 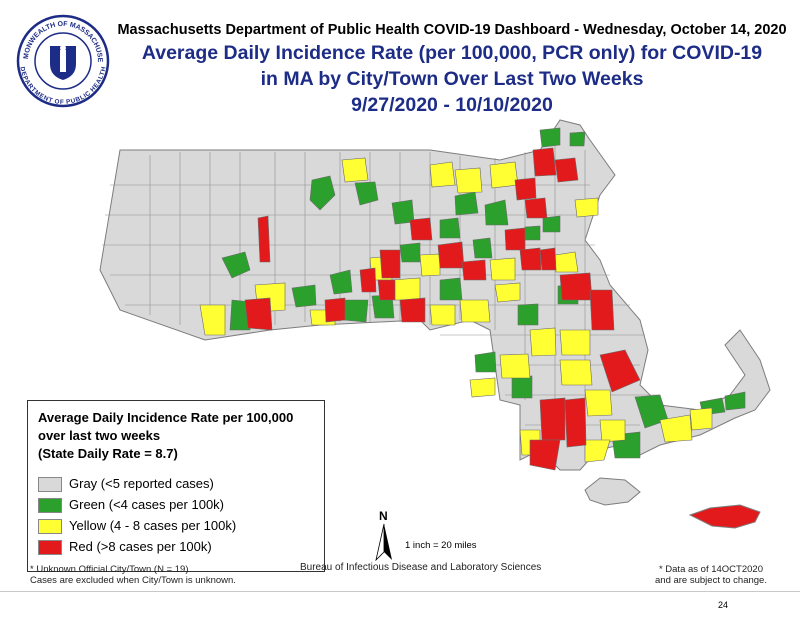 What do you see at coordinates (99, 435) in the screenshot?
I see `legend-title-line2: over last two weeks` at bounding box center [99, 435].